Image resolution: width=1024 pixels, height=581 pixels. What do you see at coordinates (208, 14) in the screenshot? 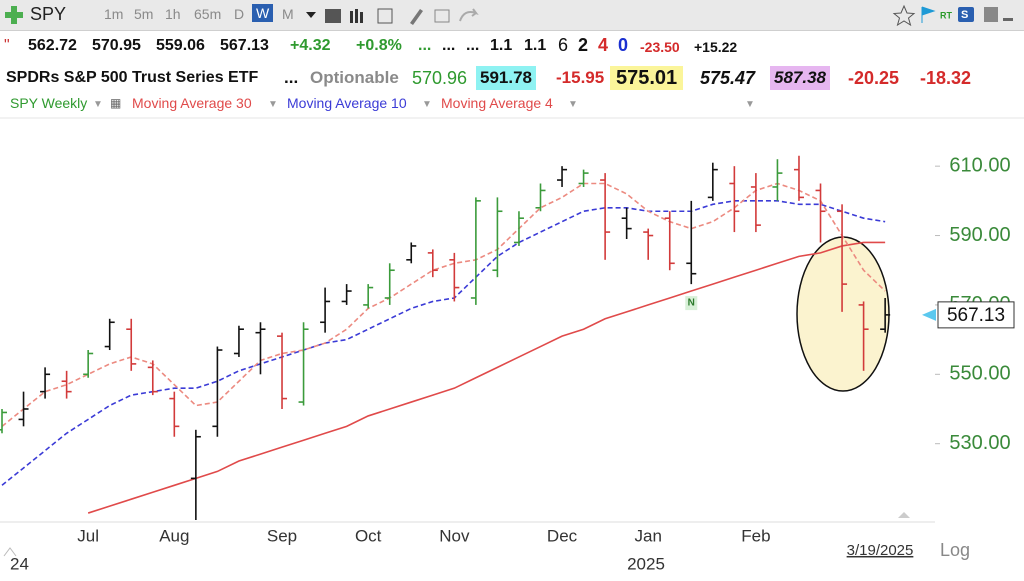
I see `timeframe: 65m` at bounding box center [208, 14].